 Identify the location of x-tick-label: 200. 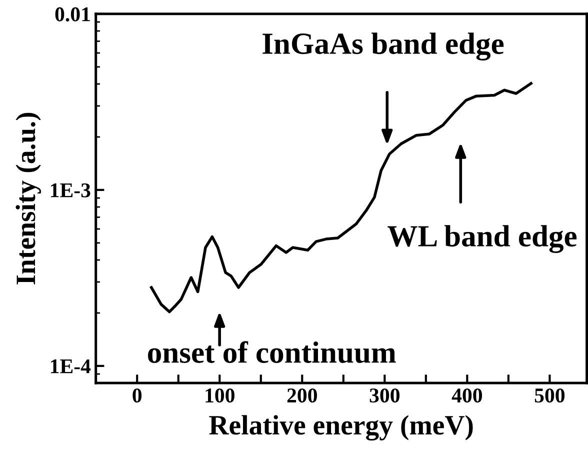
(302, 395).